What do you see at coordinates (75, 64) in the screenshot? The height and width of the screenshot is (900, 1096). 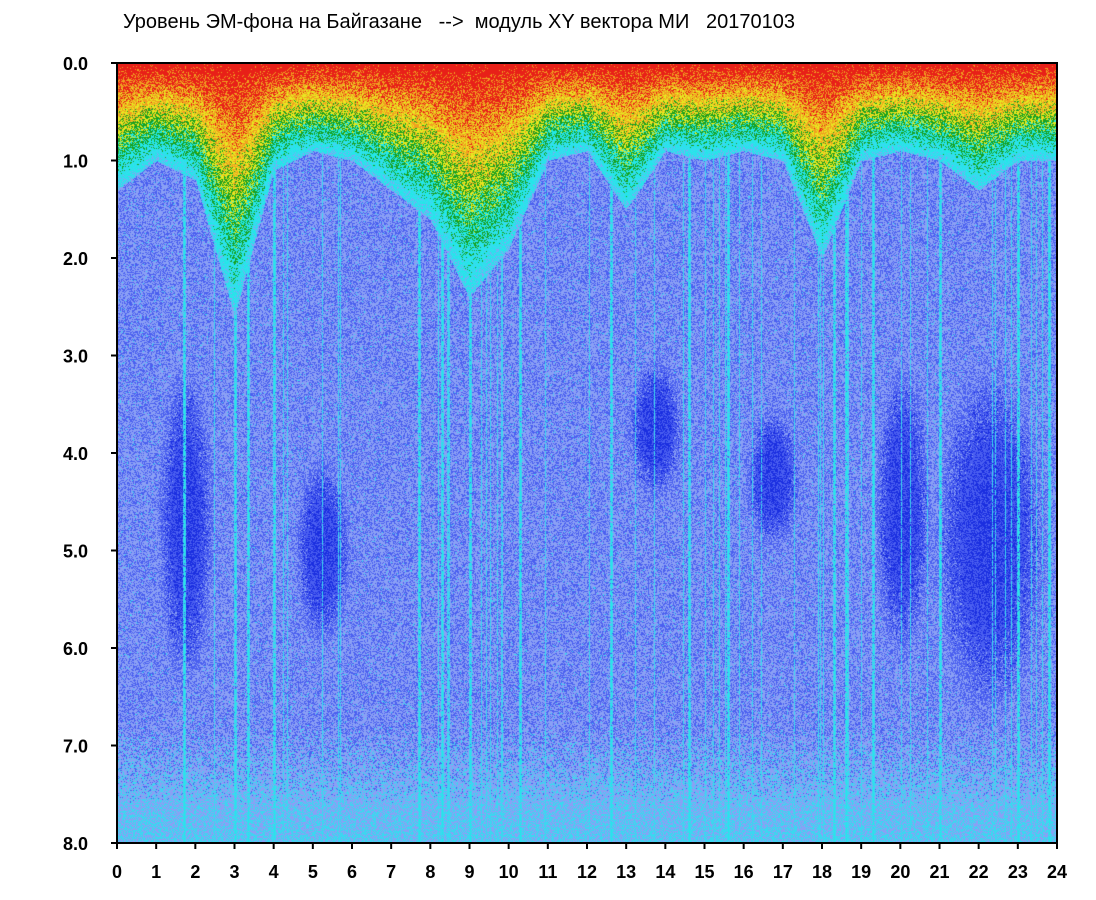 I see `y-tick-label: 0.0` at bounding box center [75, 64].